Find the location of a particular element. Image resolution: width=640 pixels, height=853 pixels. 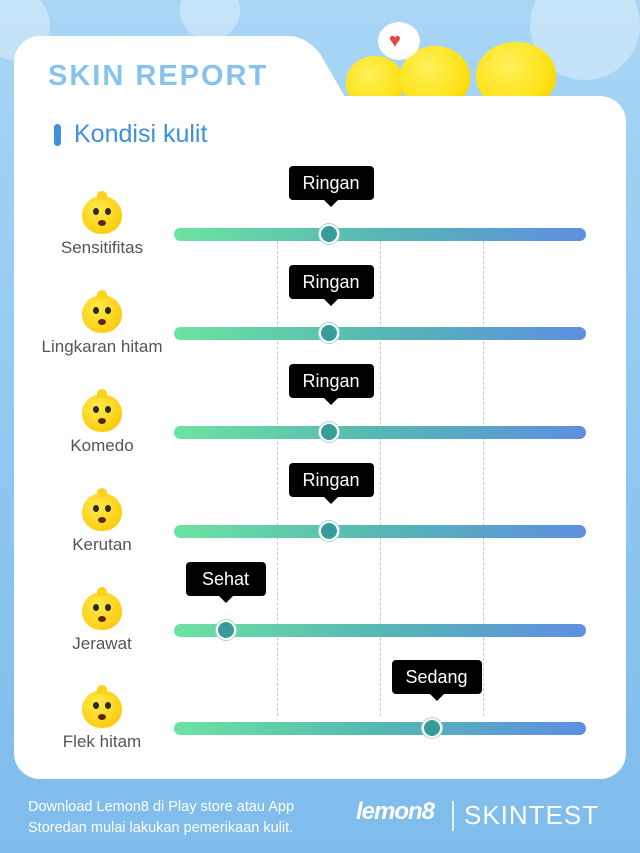

severity-tooltip: Sedang is located at coordinates (436, 680).